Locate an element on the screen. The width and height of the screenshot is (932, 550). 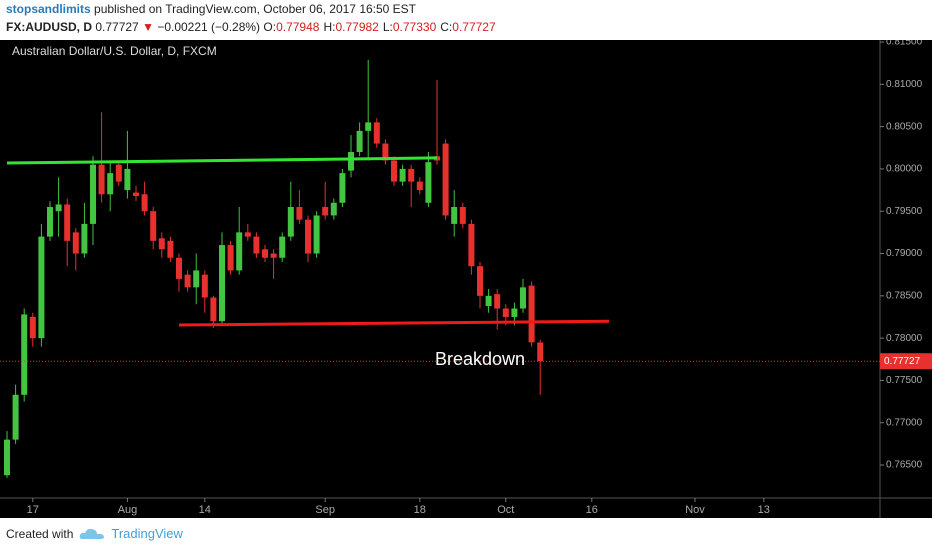
chart-title: Australian Dollar/U.S. Dollar, D, FXCM is located at coordinates (114, 51).